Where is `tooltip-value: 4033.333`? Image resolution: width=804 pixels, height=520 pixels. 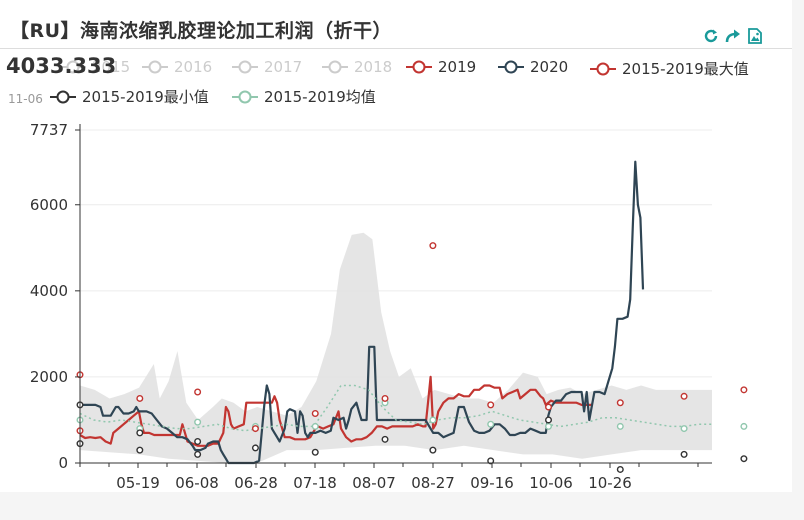 tooltip-value: 4033.333 is located at coordinates (61, 66).